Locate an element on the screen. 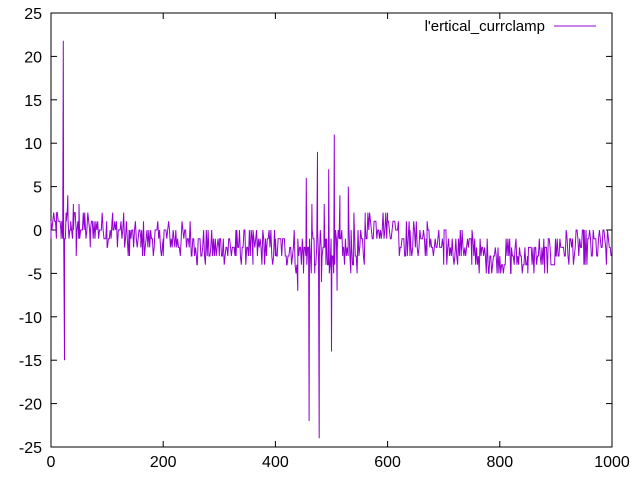  x-tick-label: 200 is located at coordinates (163, 462).